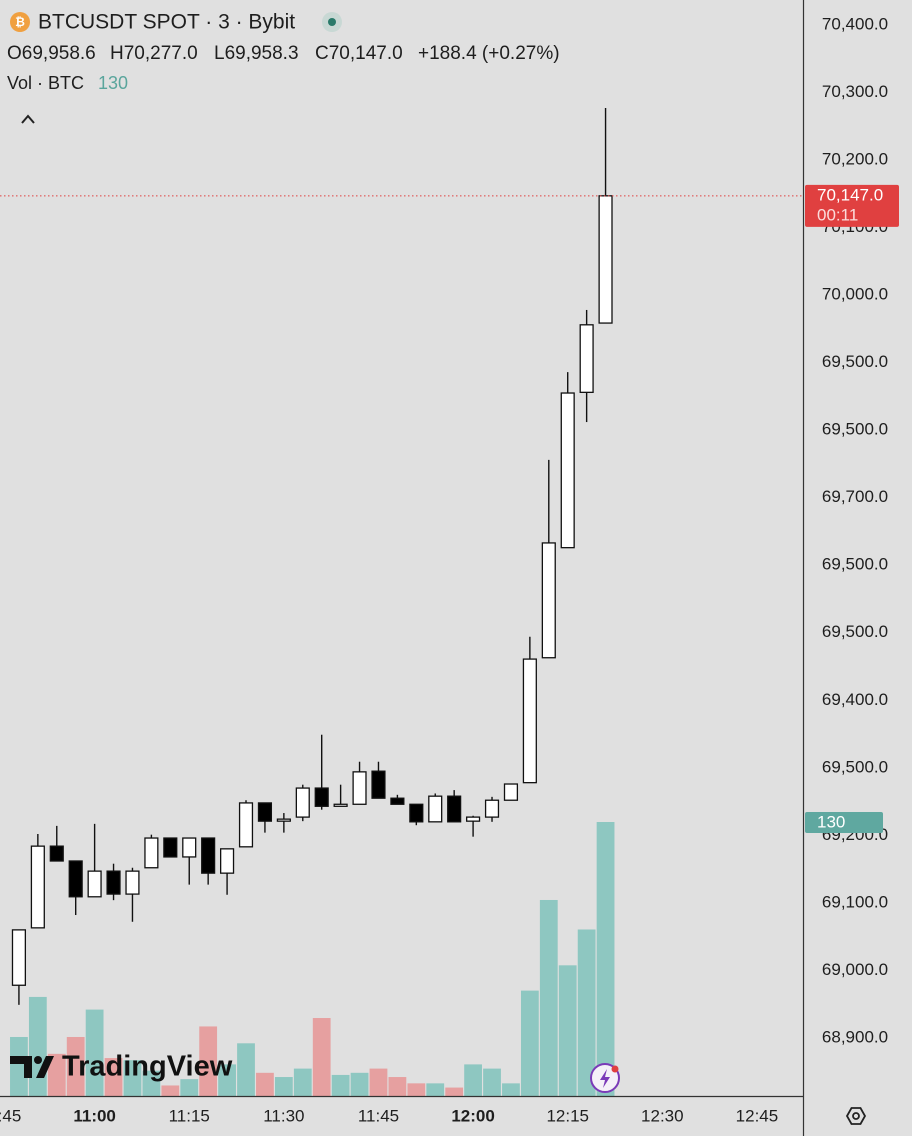  Describe the element at coordinates (605, 1078) in the screenshot. I see `lightning-icon` at that location.